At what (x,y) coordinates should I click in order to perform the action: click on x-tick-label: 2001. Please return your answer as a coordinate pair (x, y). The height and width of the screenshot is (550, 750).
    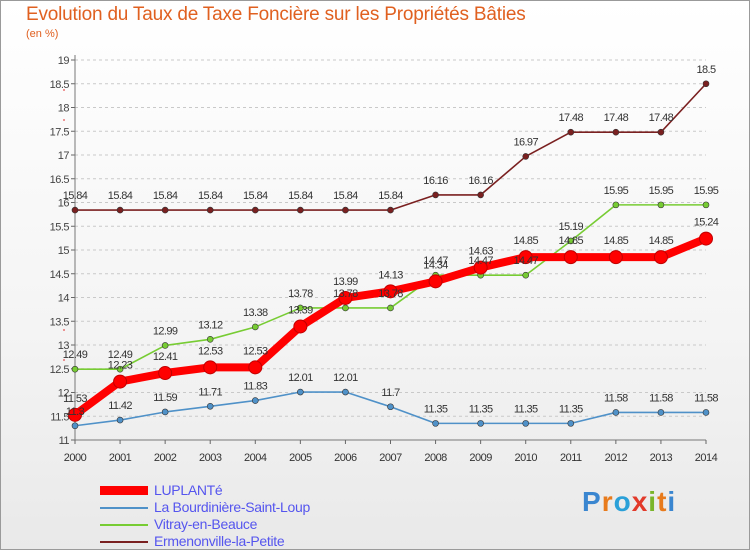
    Looking at the image, I should click on (120, 458).